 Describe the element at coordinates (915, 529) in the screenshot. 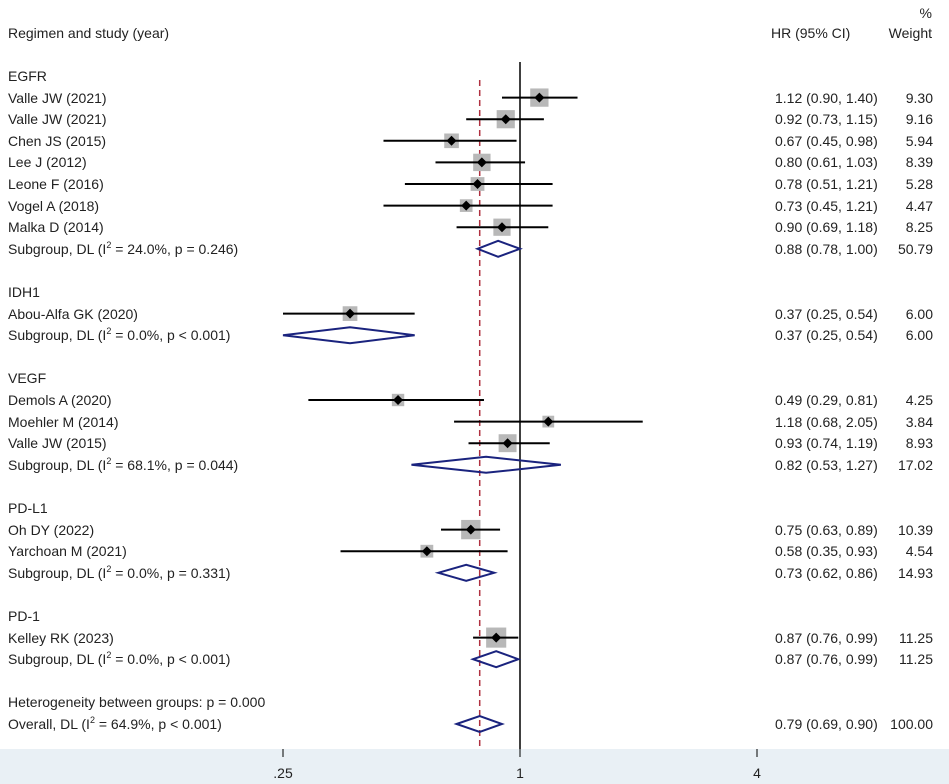

I see `study-row-weight: 10.39` at that location.